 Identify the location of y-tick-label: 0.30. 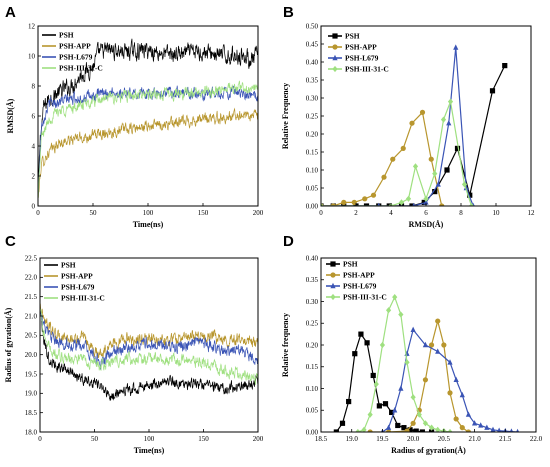
(312, 98).